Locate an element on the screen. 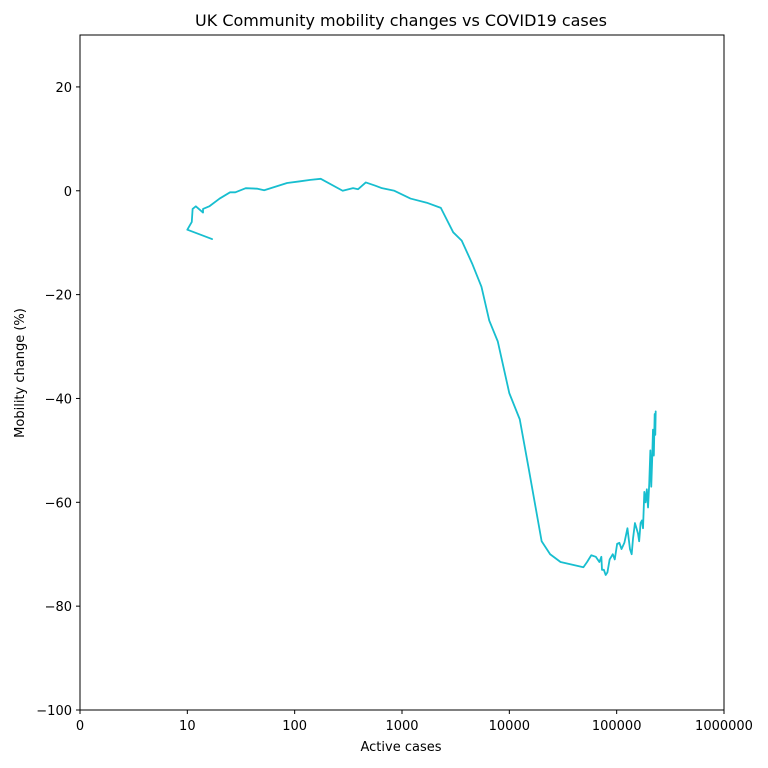  y-tick-label: −60 is located at coordinates (58, 503).